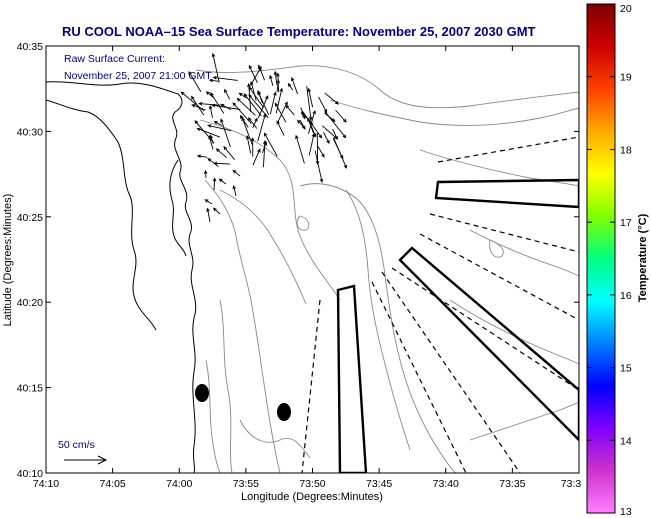 This screenshot has width=651, height=518. What do you see at coordinates (101, 215) in the screenshot?
I see `bay-shoreline` at bounding box center [101, 215].